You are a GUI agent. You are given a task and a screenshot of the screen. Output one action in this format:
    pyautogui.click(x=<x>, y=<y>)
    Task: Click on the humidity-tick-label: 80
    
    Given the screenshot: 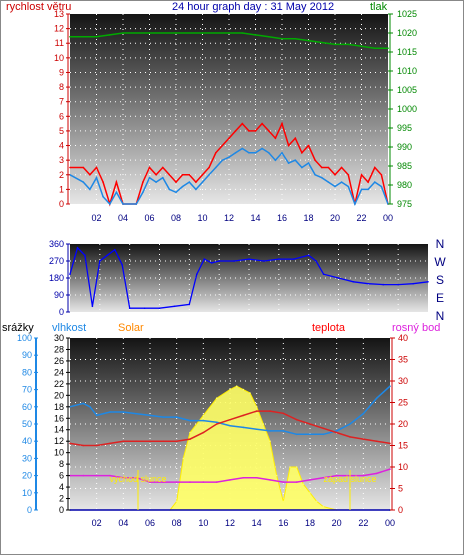 What is the action you would take?
    pyautogui.click(x=27, y=372)
    